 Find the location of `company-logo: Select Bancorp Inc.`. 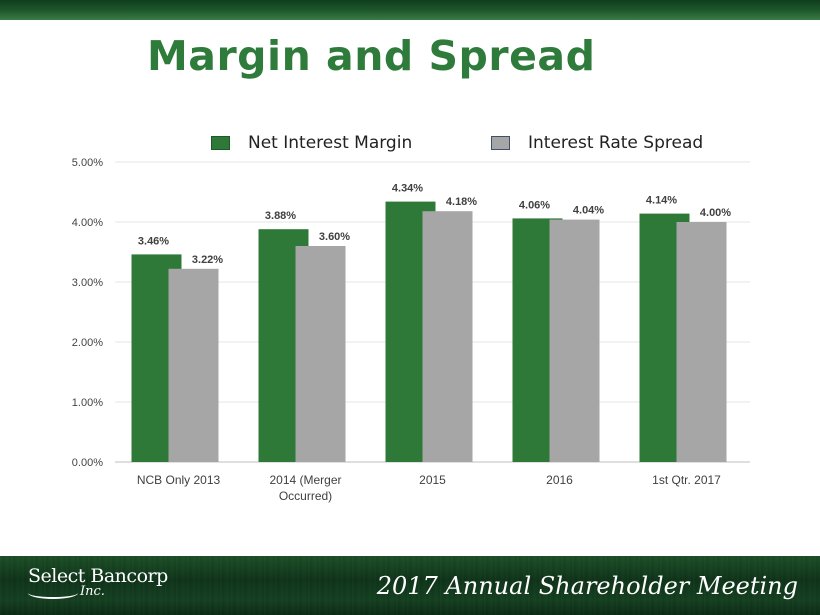

company-logo: Select Bancorp Inc. is located at coordinates (98, 582).